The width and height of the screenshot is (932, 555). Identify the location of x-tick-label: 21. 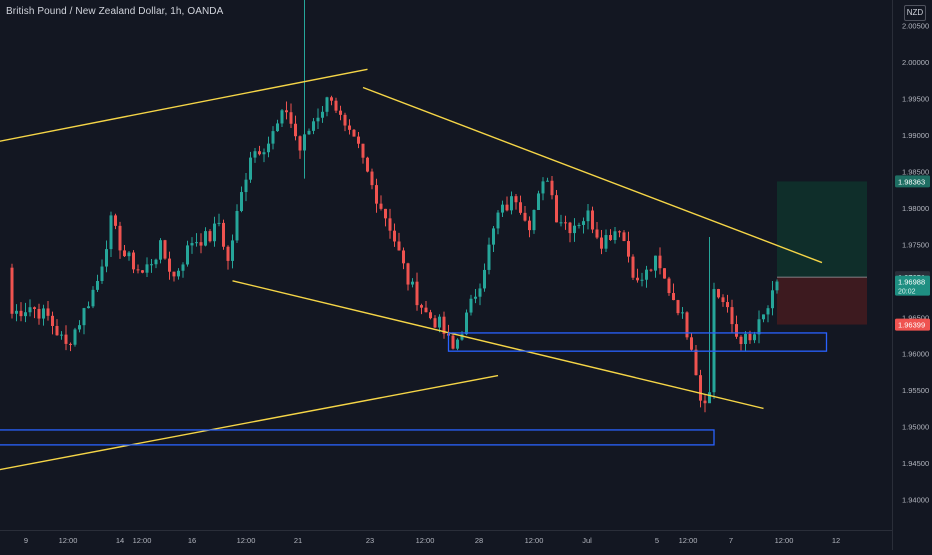
(298, 540).